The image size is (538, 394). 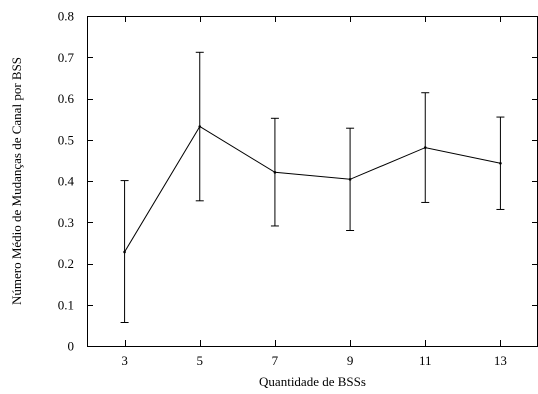 I want to click on y-tick-label: 0.3, so click(x=66, y=222).